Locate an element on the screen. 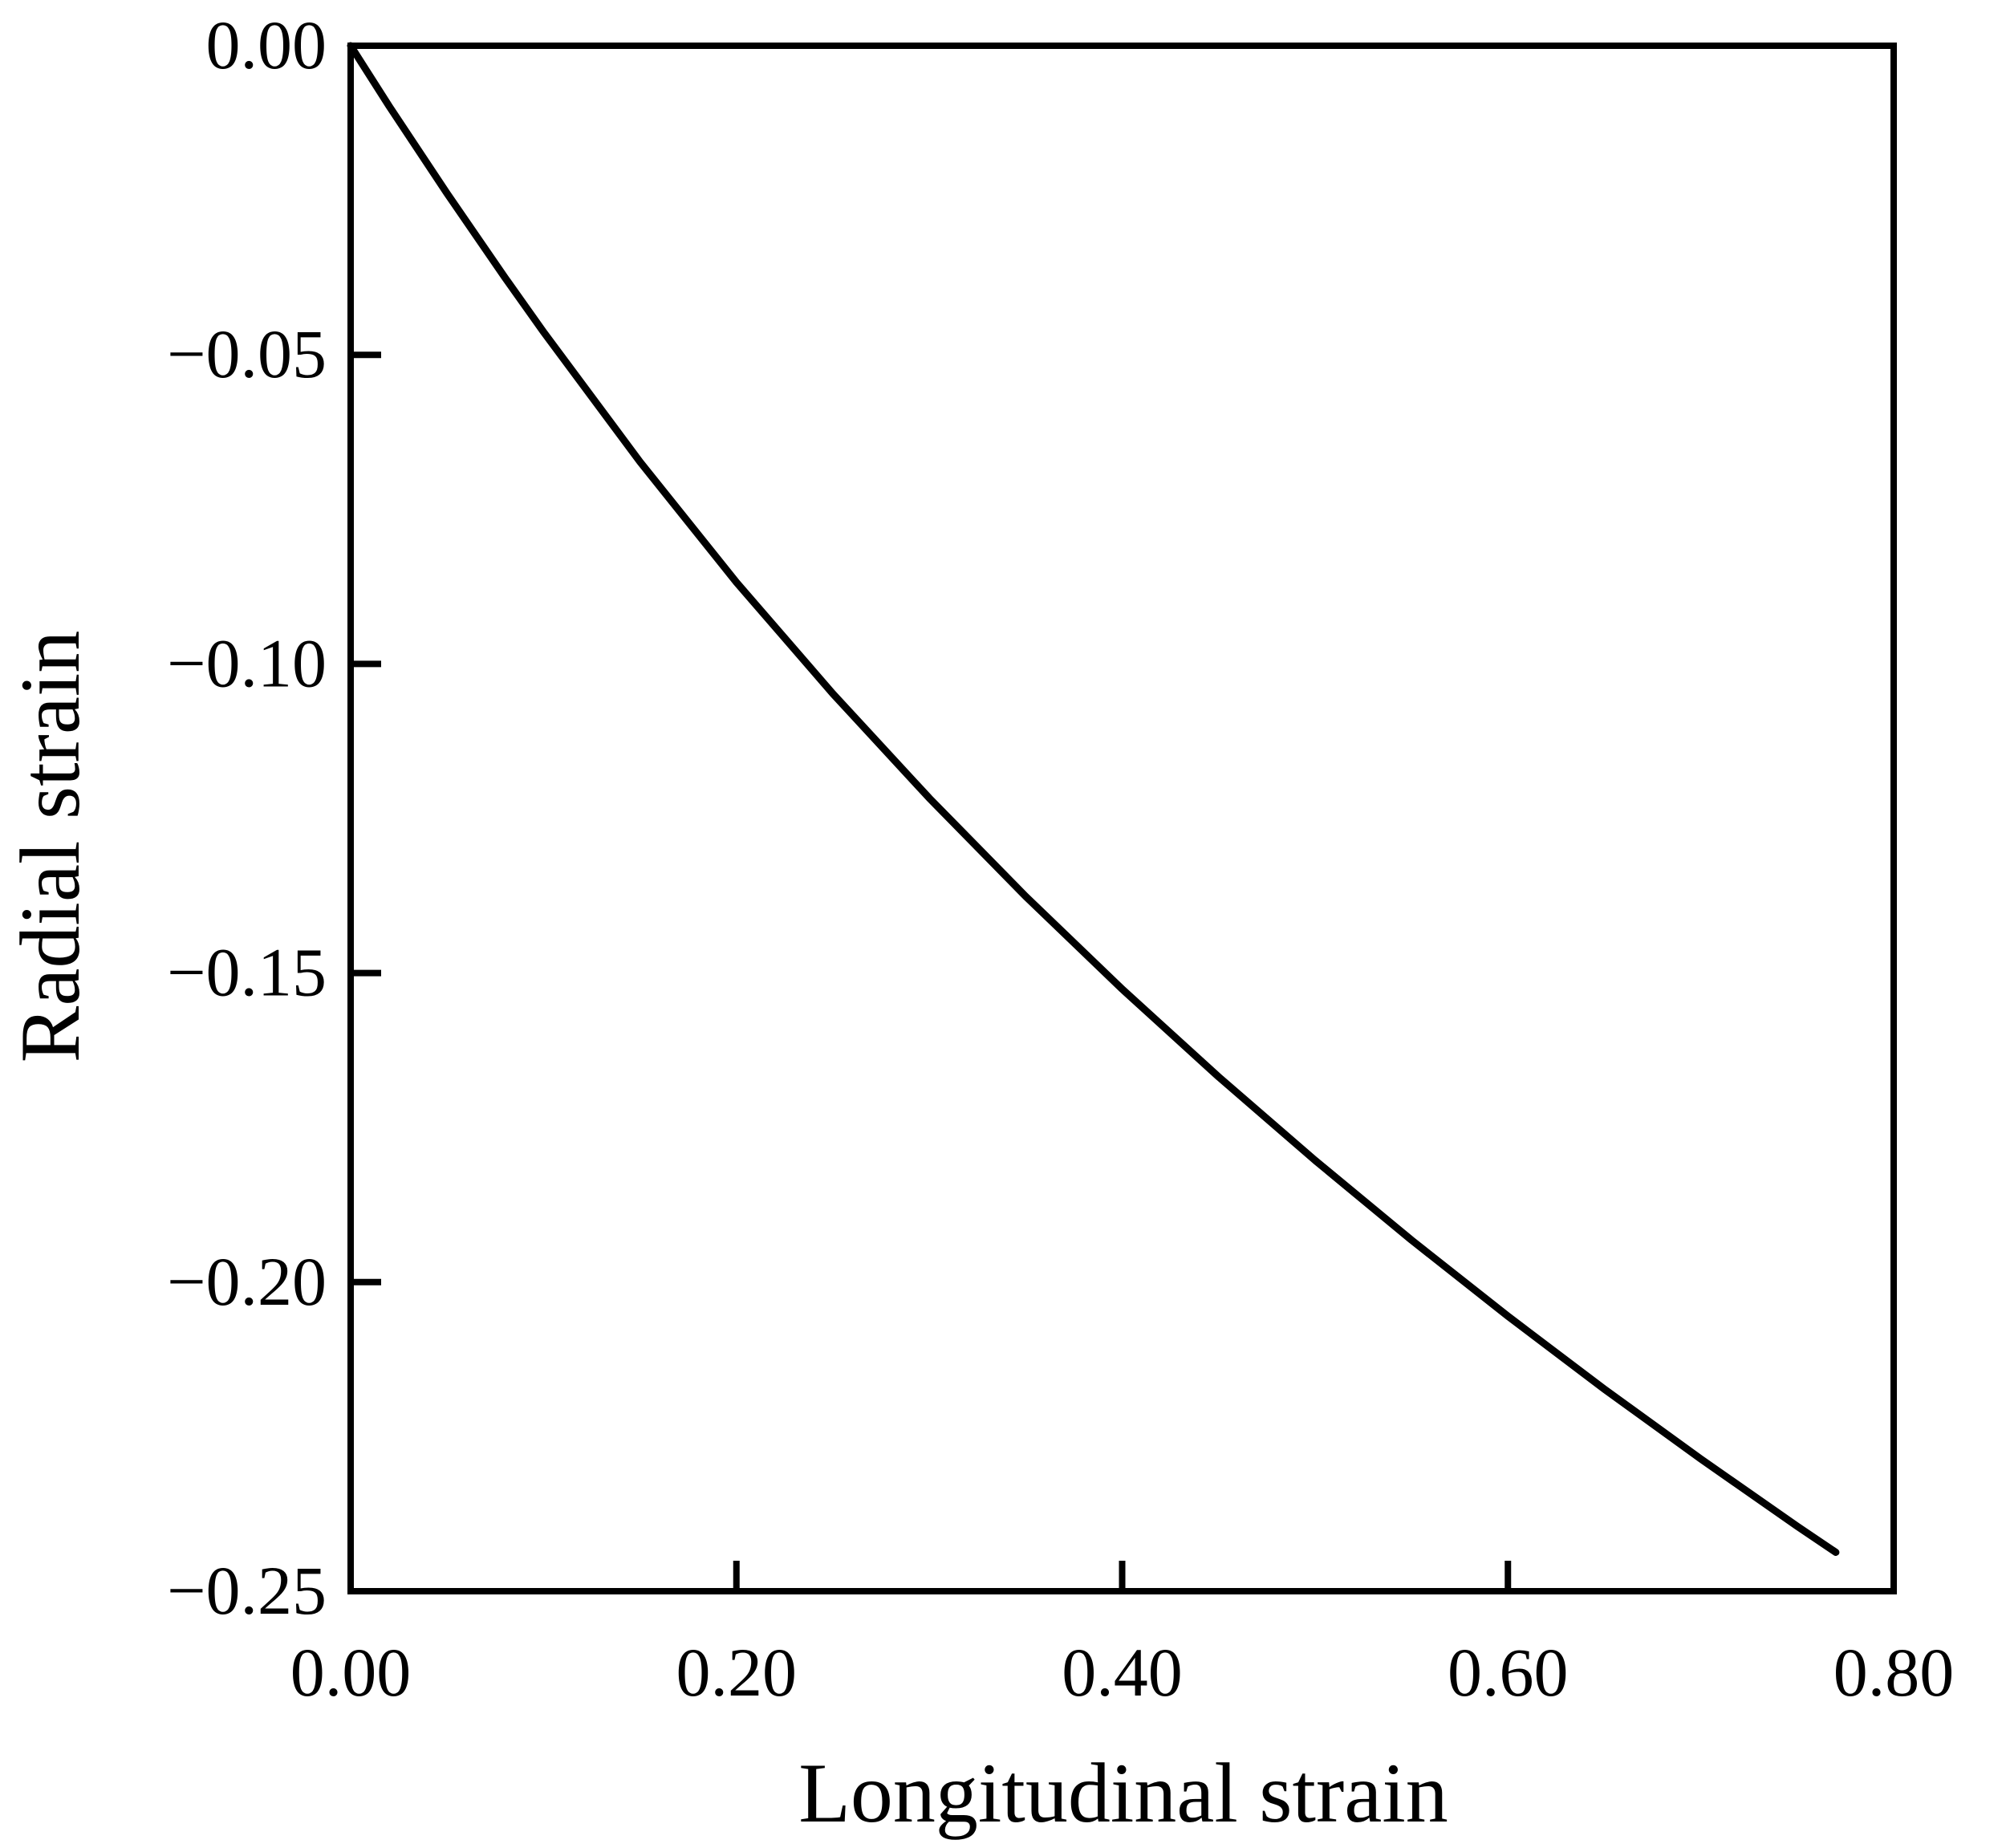 Image resolution: width=2006 pixels, height=1848 pixels. x-tick-label: 0.20 is located at coordinates (737, 1672).